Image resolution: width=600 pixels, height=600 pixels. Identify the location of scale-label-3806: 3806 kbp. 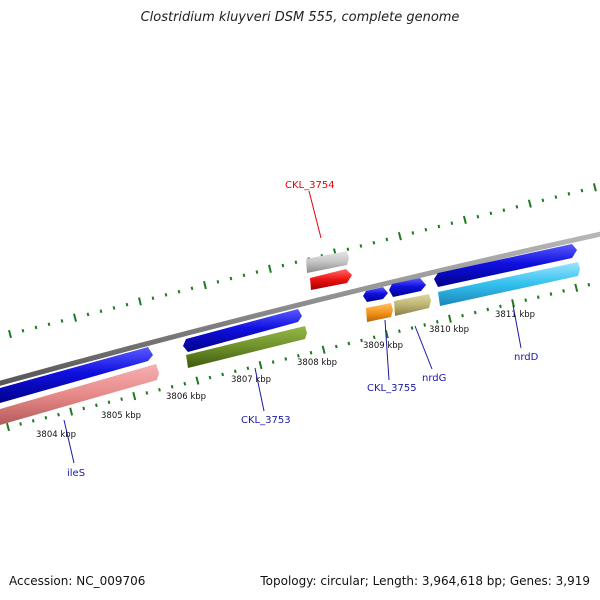
(186, 397).